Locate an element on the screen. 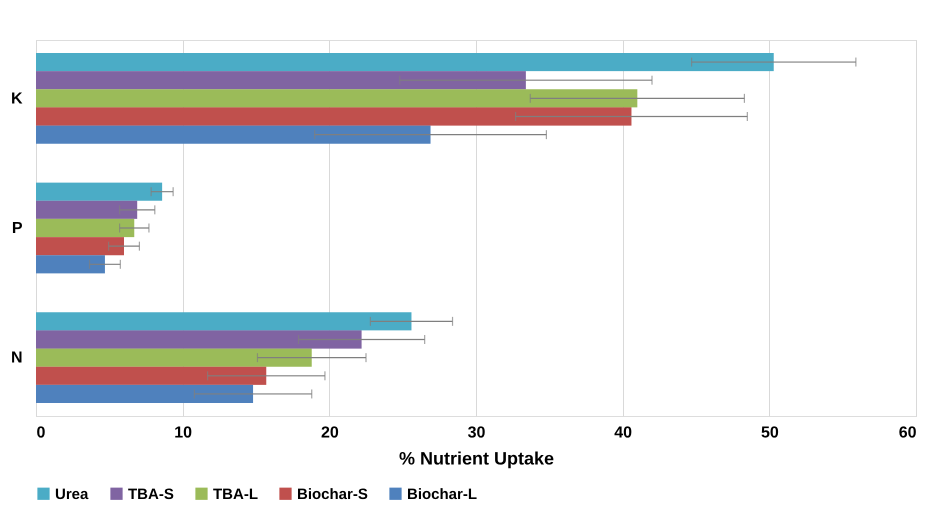 The height and width of the screenshot is (523, 944). legend-label: TBA-S is located at coordinates (151, 494).